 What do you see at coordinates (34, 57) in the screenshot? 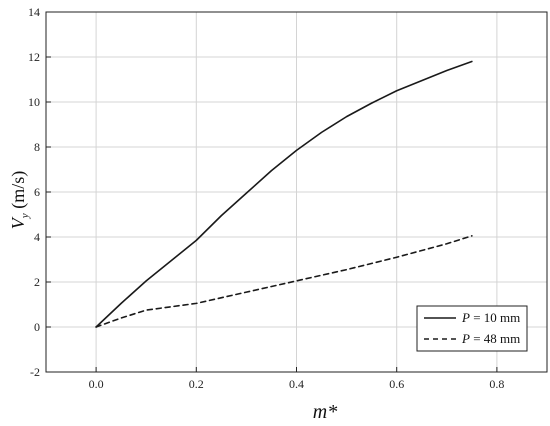
I see `y-tick-label: 12` at bounding box center [34, 57].